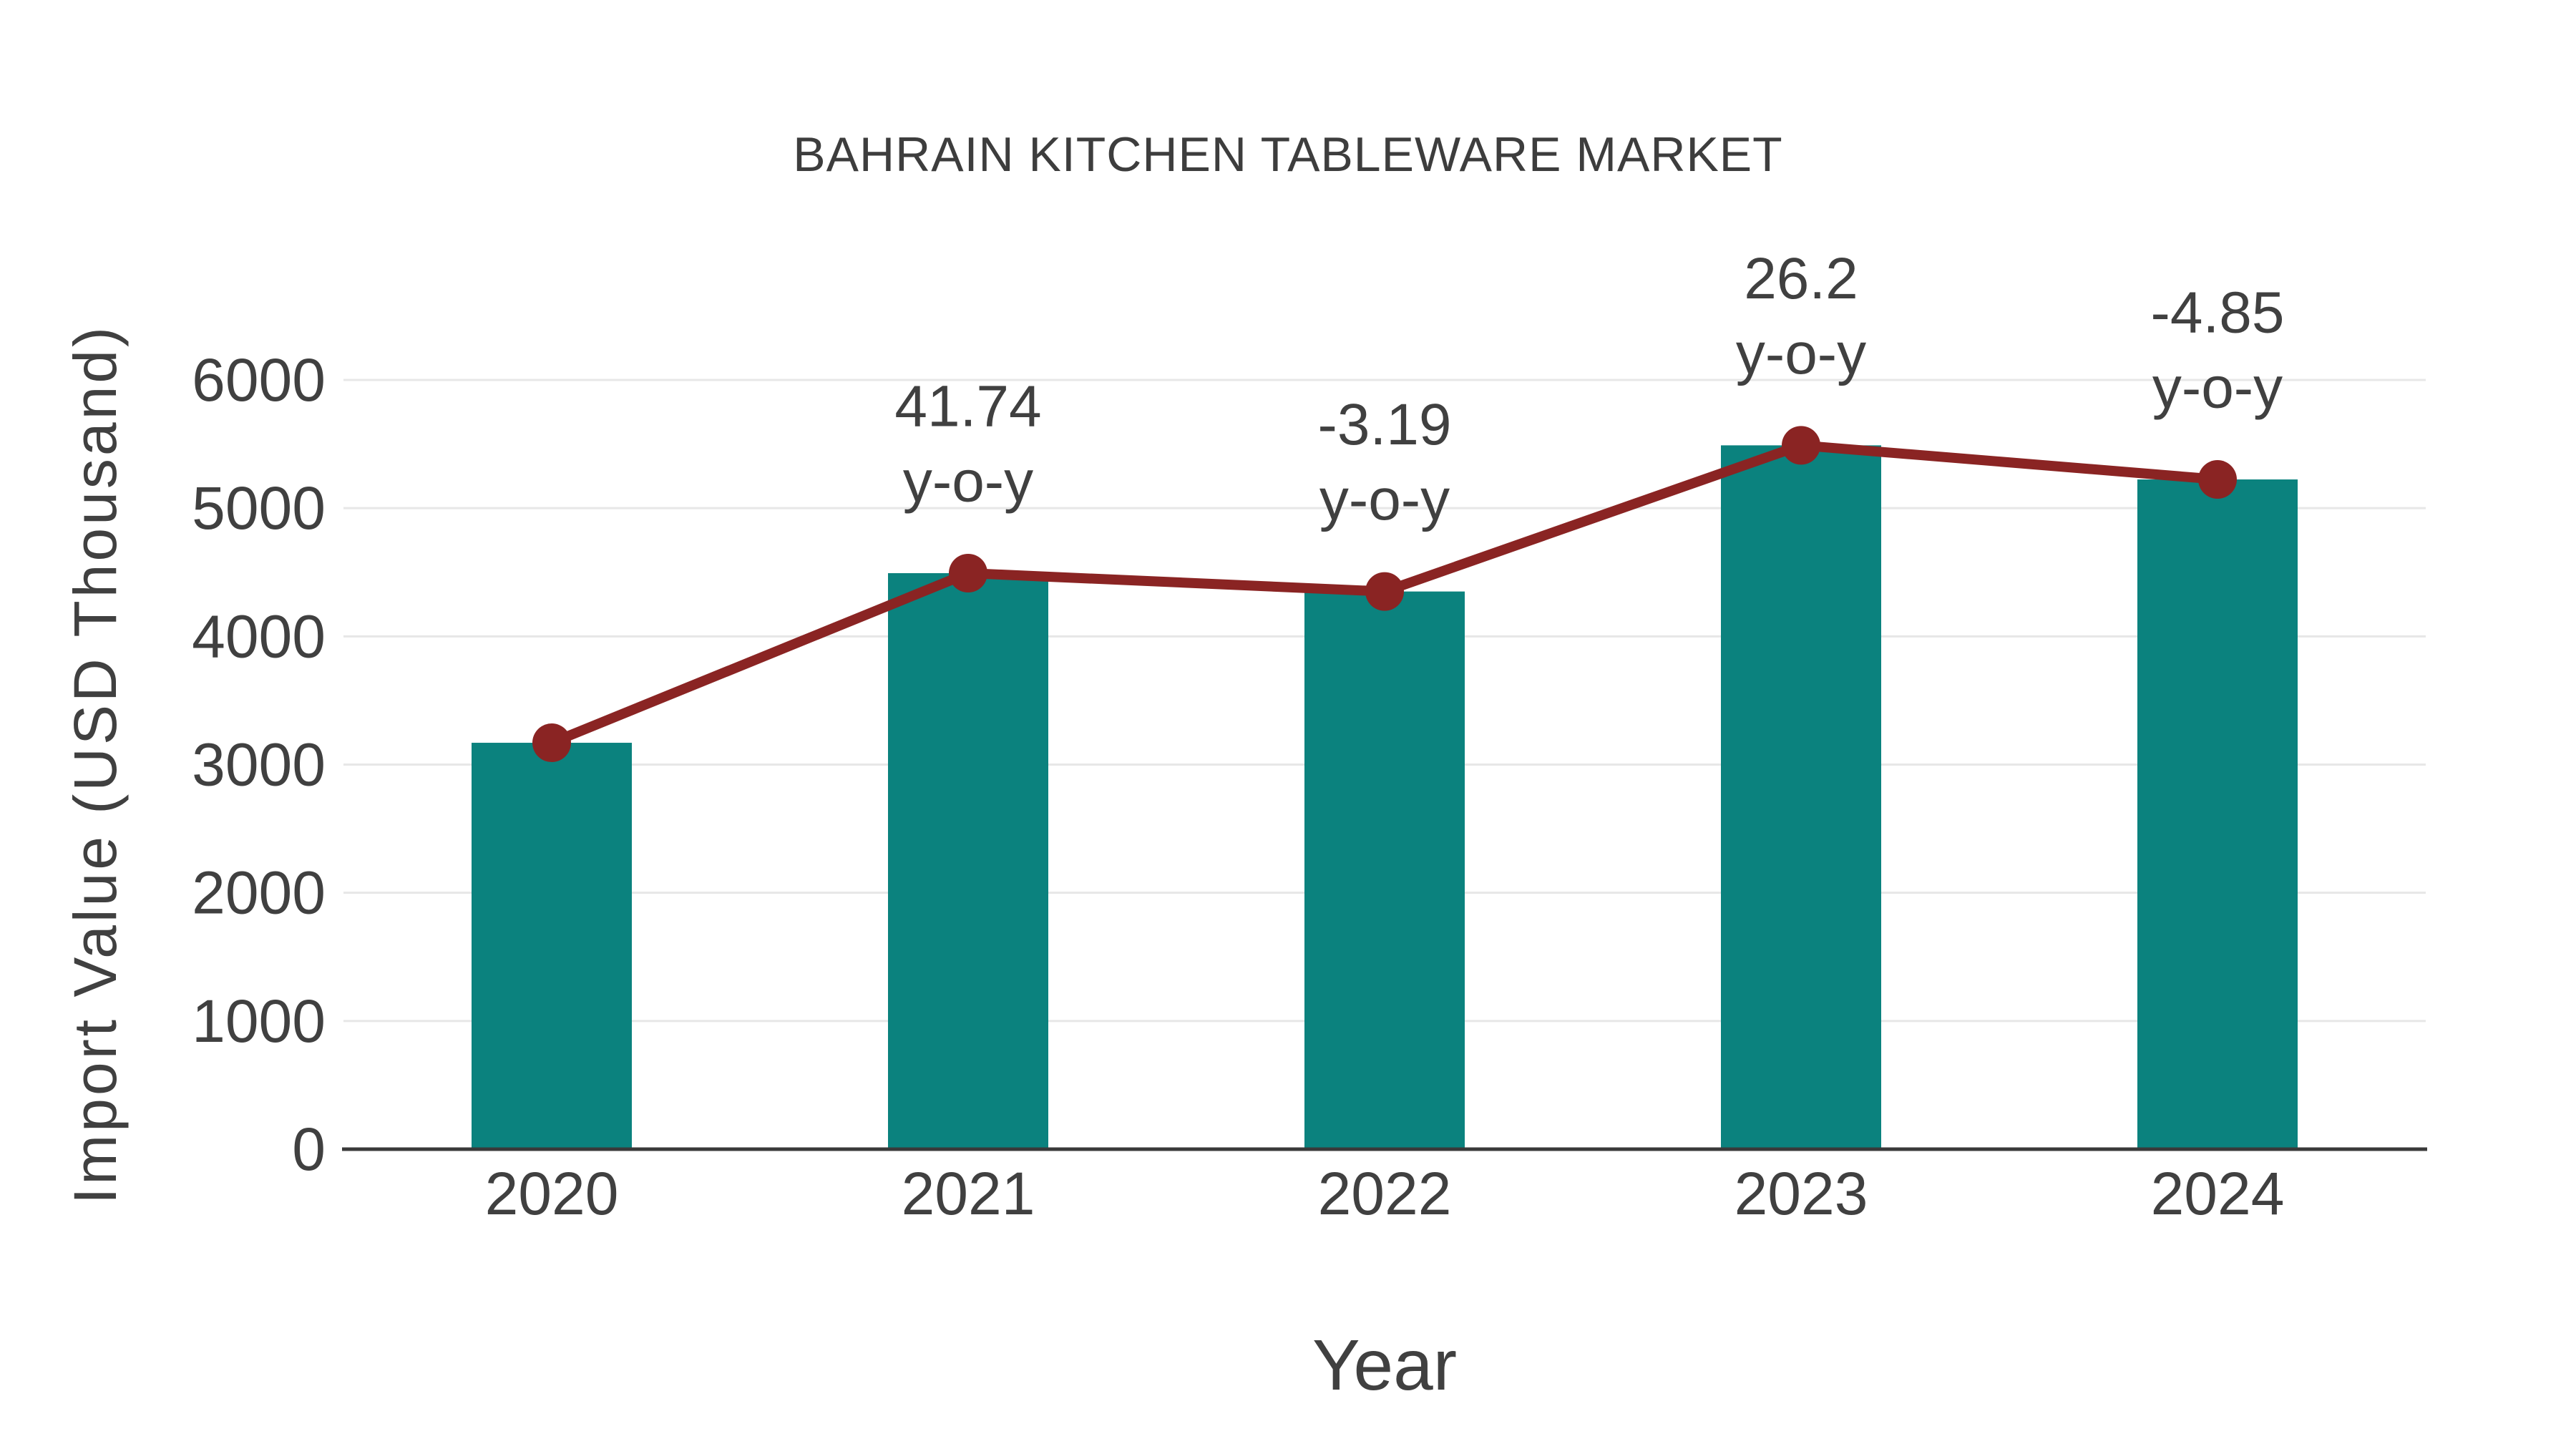  What do you see at coordinates (259, 636) in the screenshot?
I see `y-tick-label: 4000` at bounding box center [259, 636].